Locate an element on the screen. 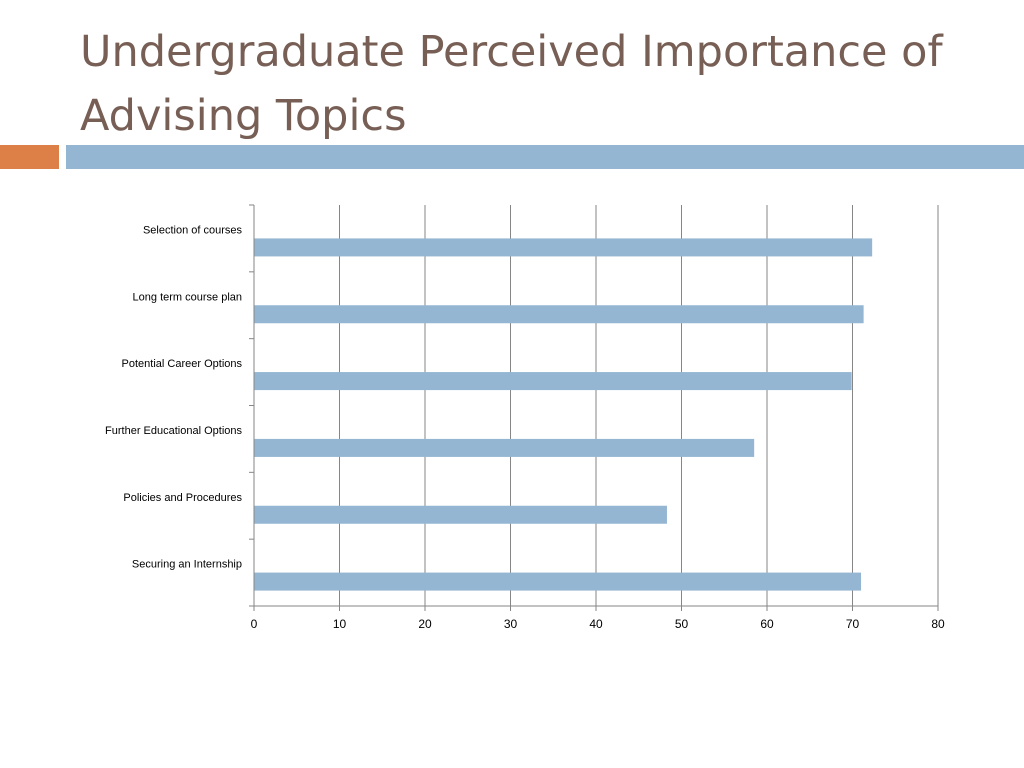 The width and height of the screenshot is (1024, 768). category-label-5: Securing an Internship is located at coordinates (187, 565).